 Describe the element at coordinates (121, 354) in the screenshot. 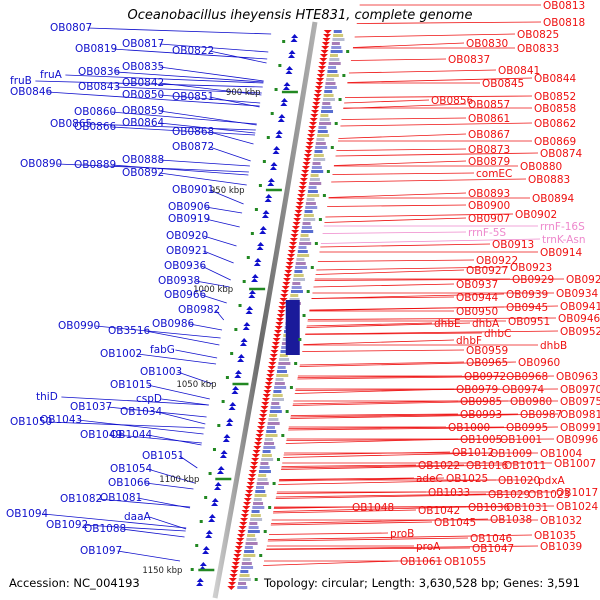

I see `left-gene-label-ob1002: OB1002` at that location.